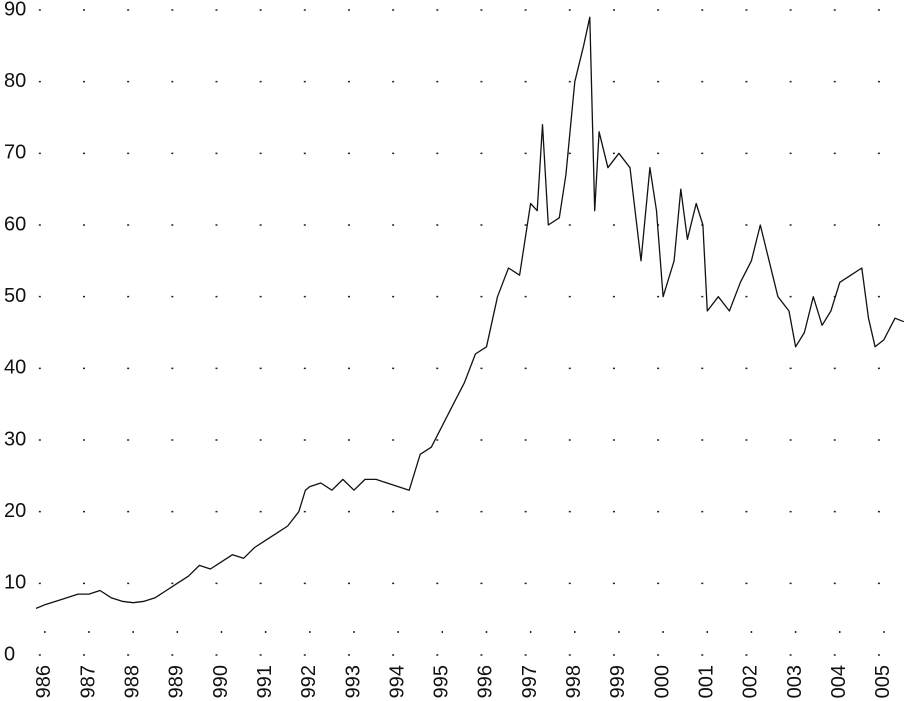  Describe the element at coordinates (9, 654) in the screenshot. I see `y-tick-label: 0` at that location.